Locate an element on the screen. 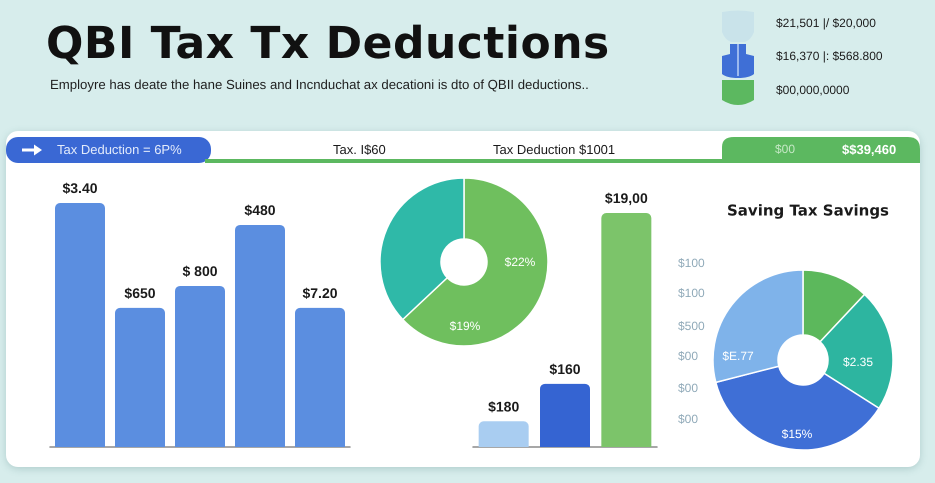  annotation: $480 is located at coordinates (260, 210).